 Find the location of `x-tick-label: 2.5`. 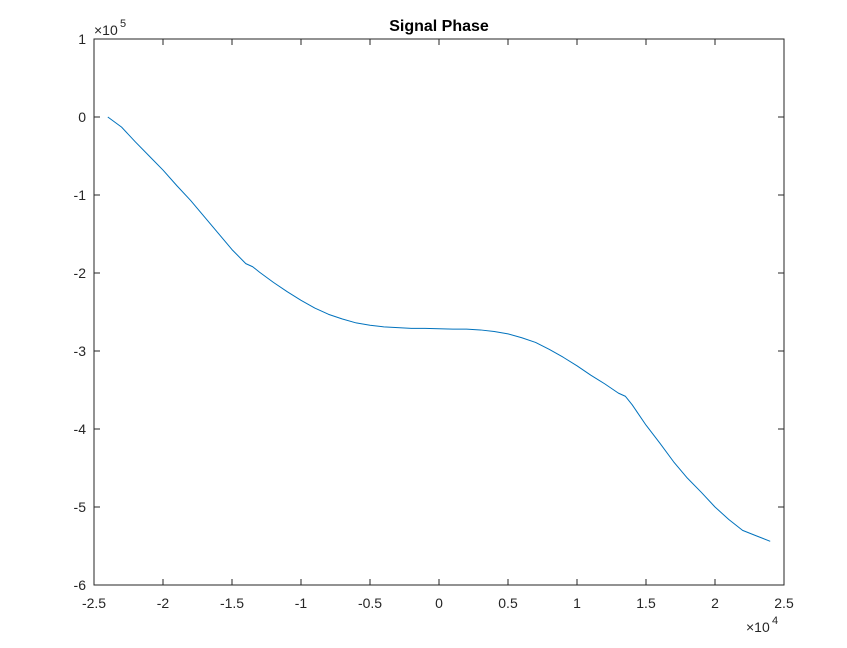

x-tick-label: 2.5 is located at coordinates (784, 603).